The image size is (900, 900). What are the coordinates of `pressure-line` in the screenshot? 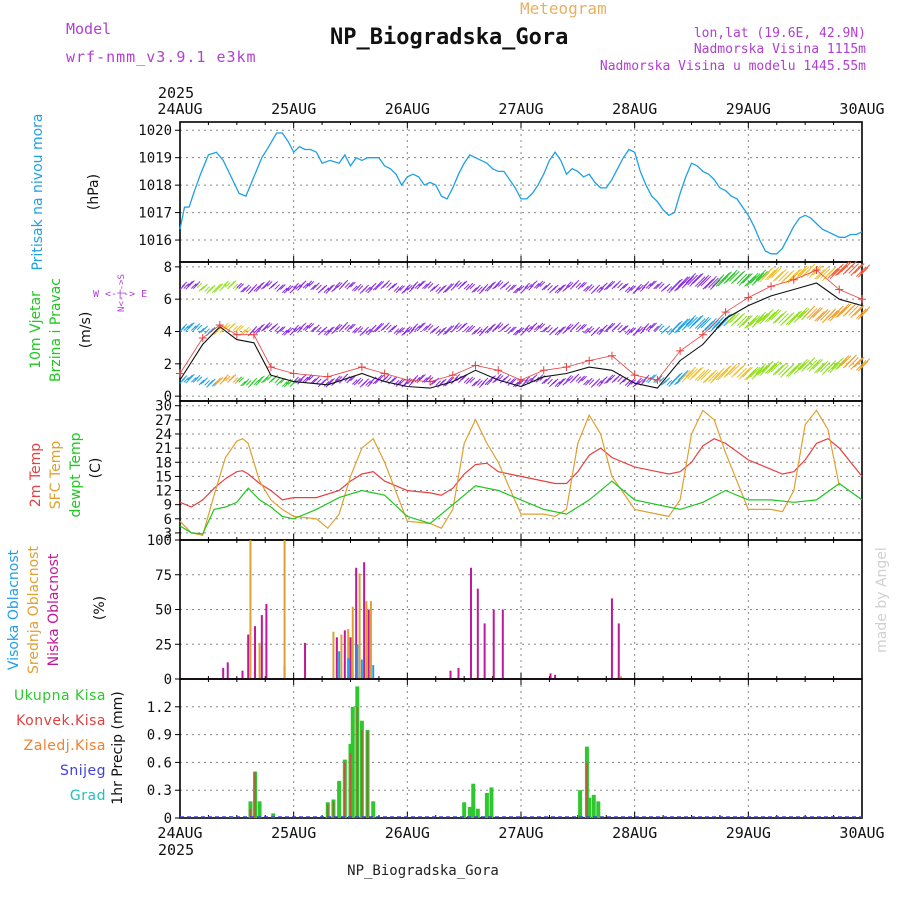 It's located at (521, 193).